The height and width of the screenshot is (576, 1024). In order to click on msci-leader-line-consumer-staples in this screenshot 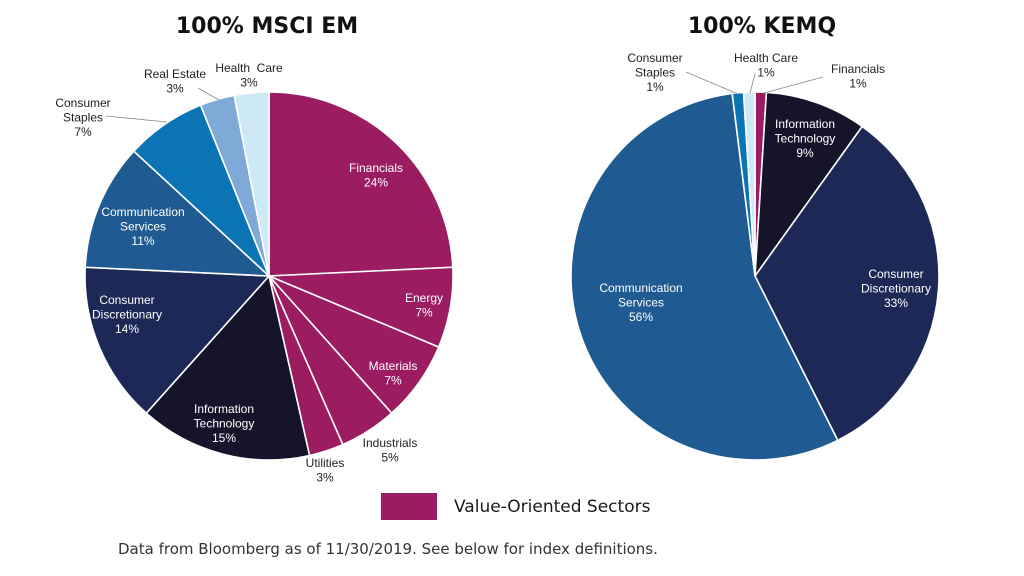, I will do `click(136, 119)`.